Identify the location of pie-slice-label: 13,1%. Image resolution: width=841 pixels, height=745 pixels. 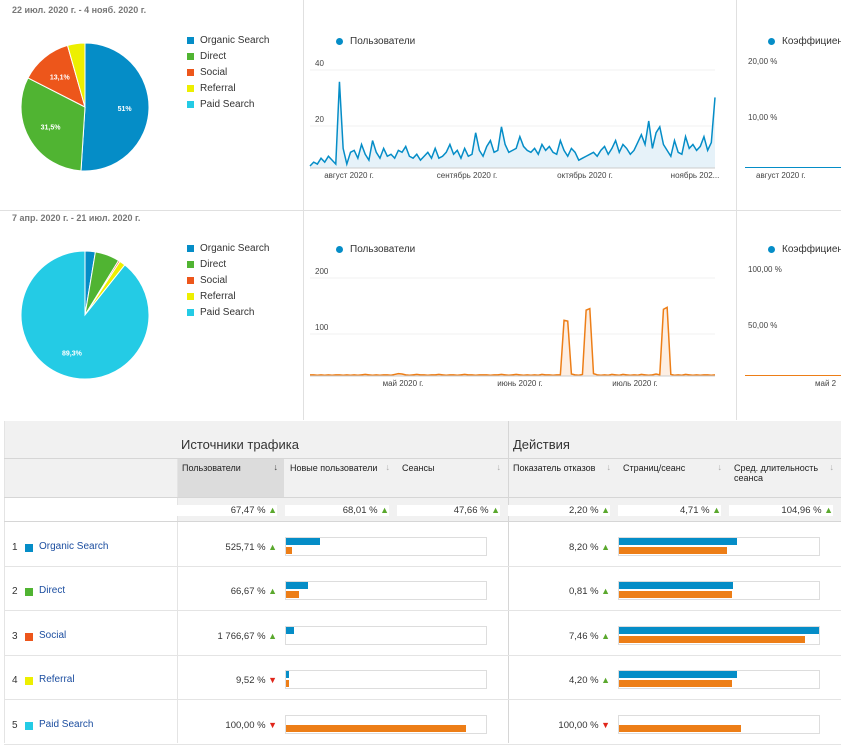
(60, 77).